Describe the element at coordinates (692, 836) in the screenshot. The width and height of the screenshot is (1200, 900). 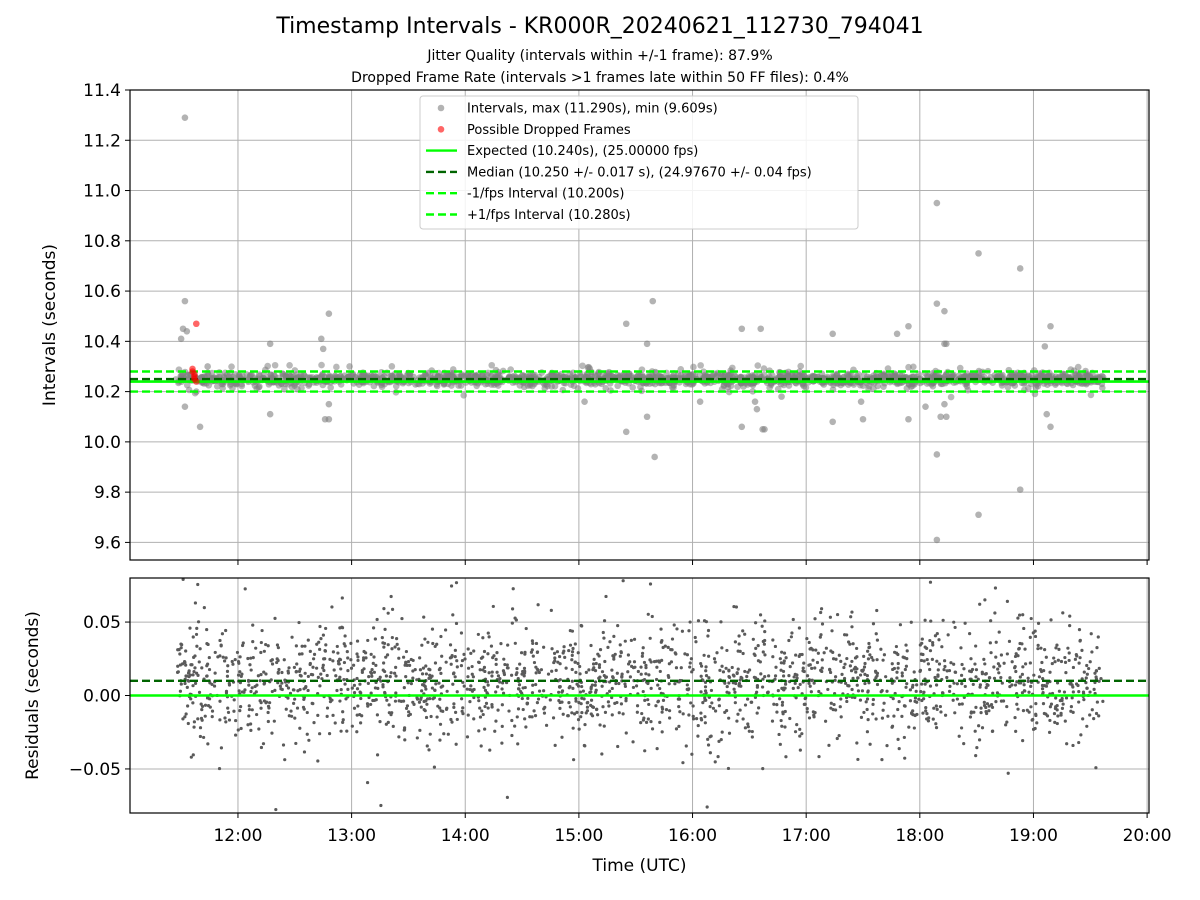
I see `x-tick-label: 16:00` at that location.